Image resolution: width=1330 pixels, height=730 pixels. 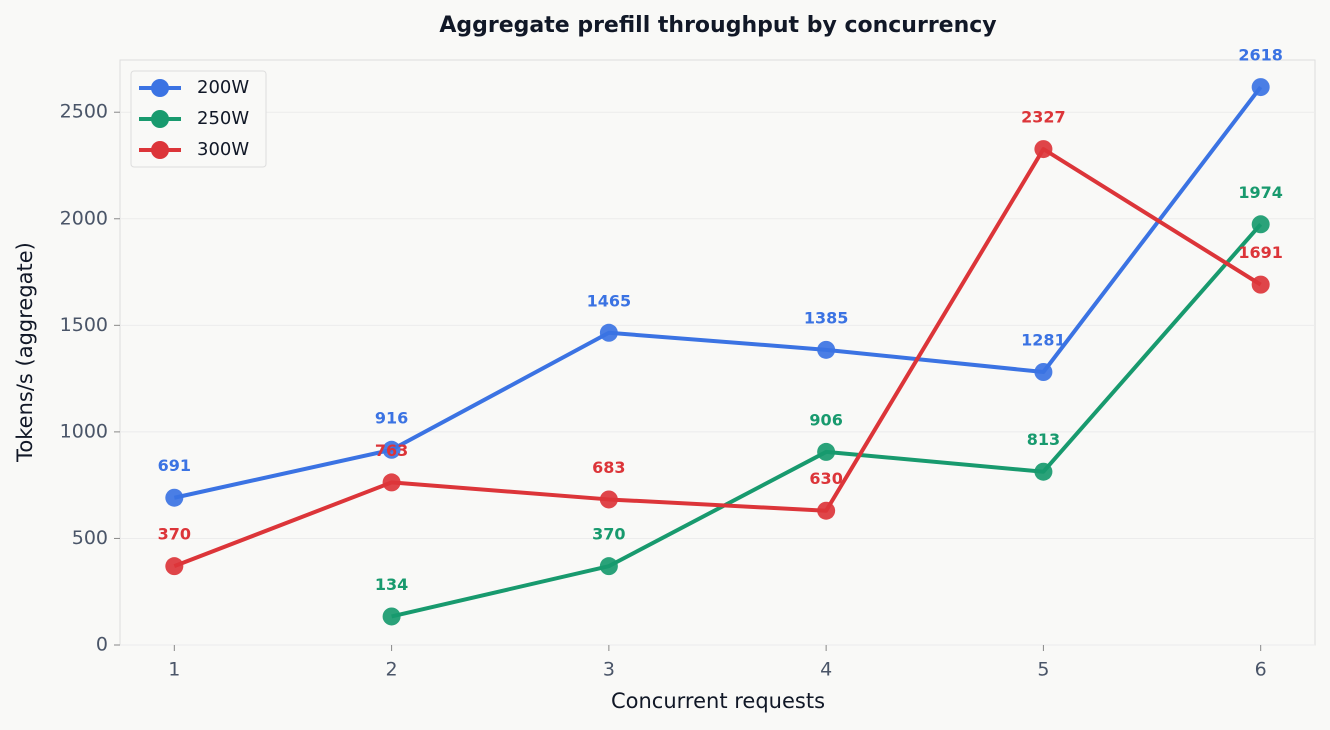 I want to click on data-label: 916, so click(x=391, y=417).